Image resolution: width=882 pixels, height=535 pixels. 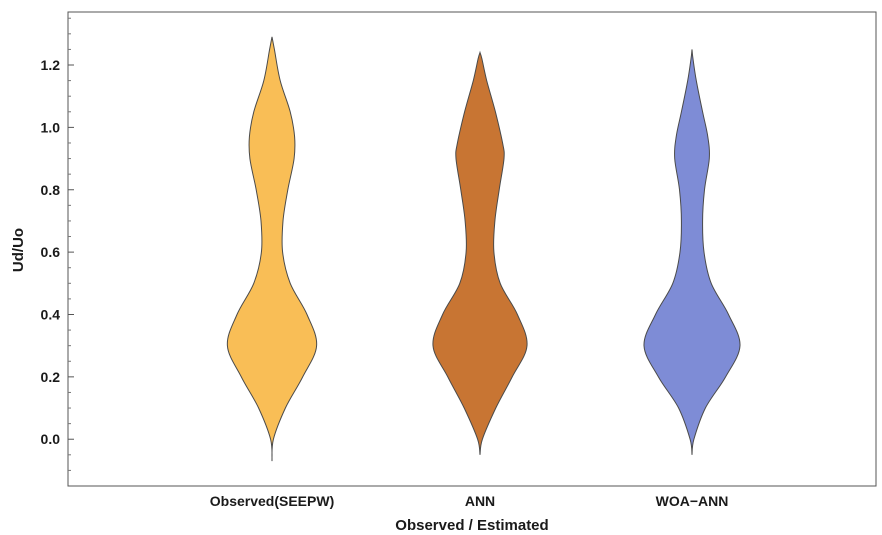 What do you see at coordinates (692, 501) in the screenshot?
I see `x-tick-label: WOA−ANN` at bounding box center [692, 501].